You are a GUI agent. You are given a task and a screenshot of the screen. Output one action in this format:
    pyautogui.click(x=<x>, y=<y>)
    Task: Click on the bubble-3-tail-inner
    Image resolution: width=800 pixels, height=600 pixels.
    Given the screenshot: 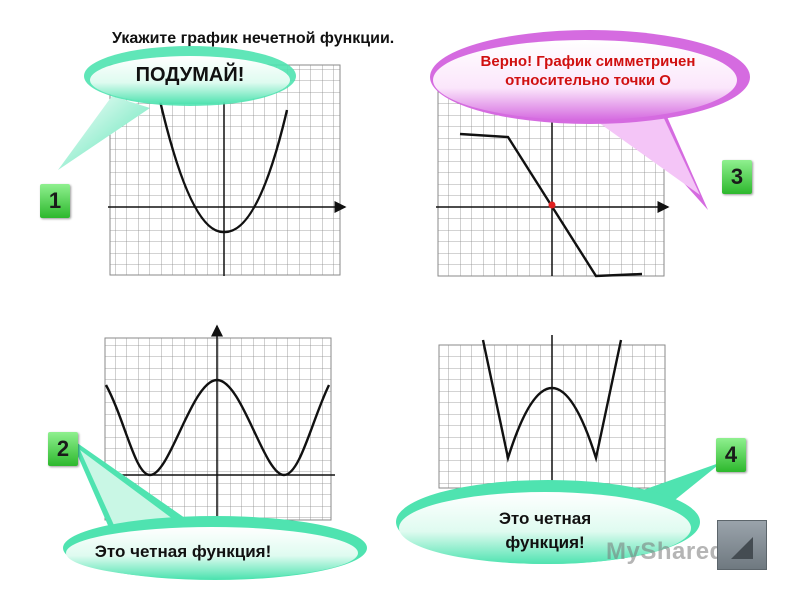 What is the action you would take?
    pyautogui.click(x=647, y=152)
    